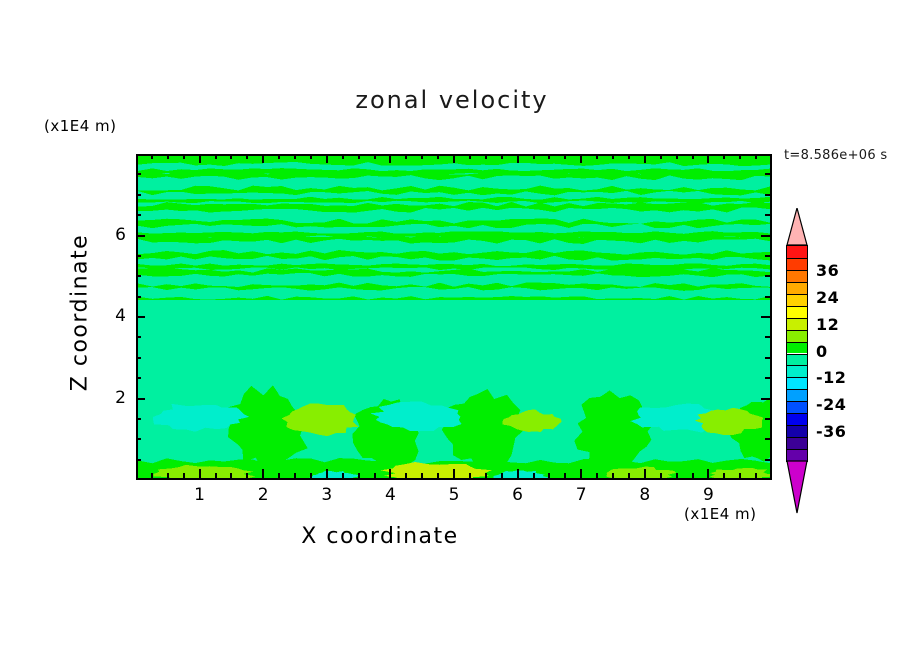  What do you see at coordinates (80, 126) in the screenshot?
I see `y-axis-unit-label: (x1E4 m)` at bounding box center [80, 126].